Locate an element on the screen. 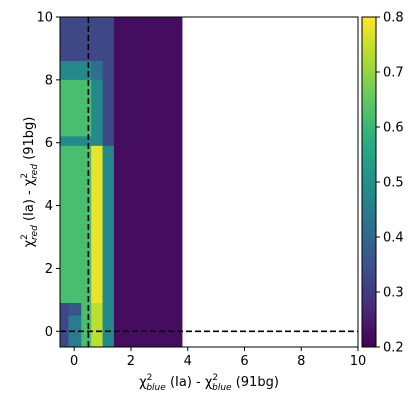  y-label-end: (91bg) is located at coordinates (29, 140).